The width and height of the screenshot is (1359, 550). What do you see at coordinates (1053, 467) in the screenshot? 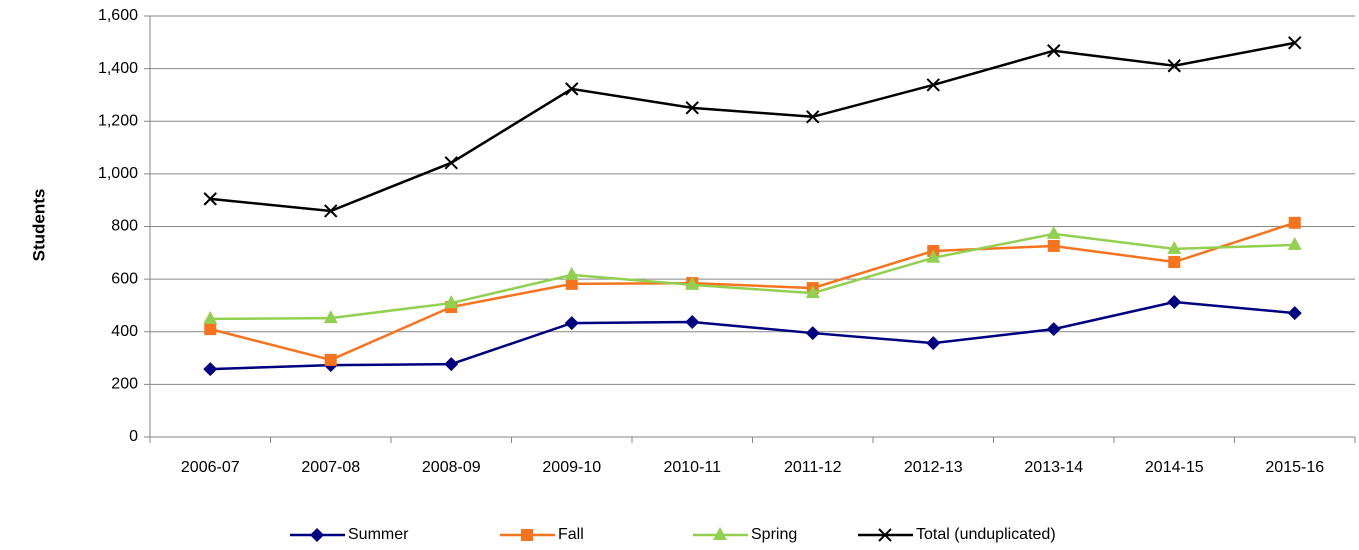
I see `x-tick-label: 2013-14` at bounding box center [1053, 467].